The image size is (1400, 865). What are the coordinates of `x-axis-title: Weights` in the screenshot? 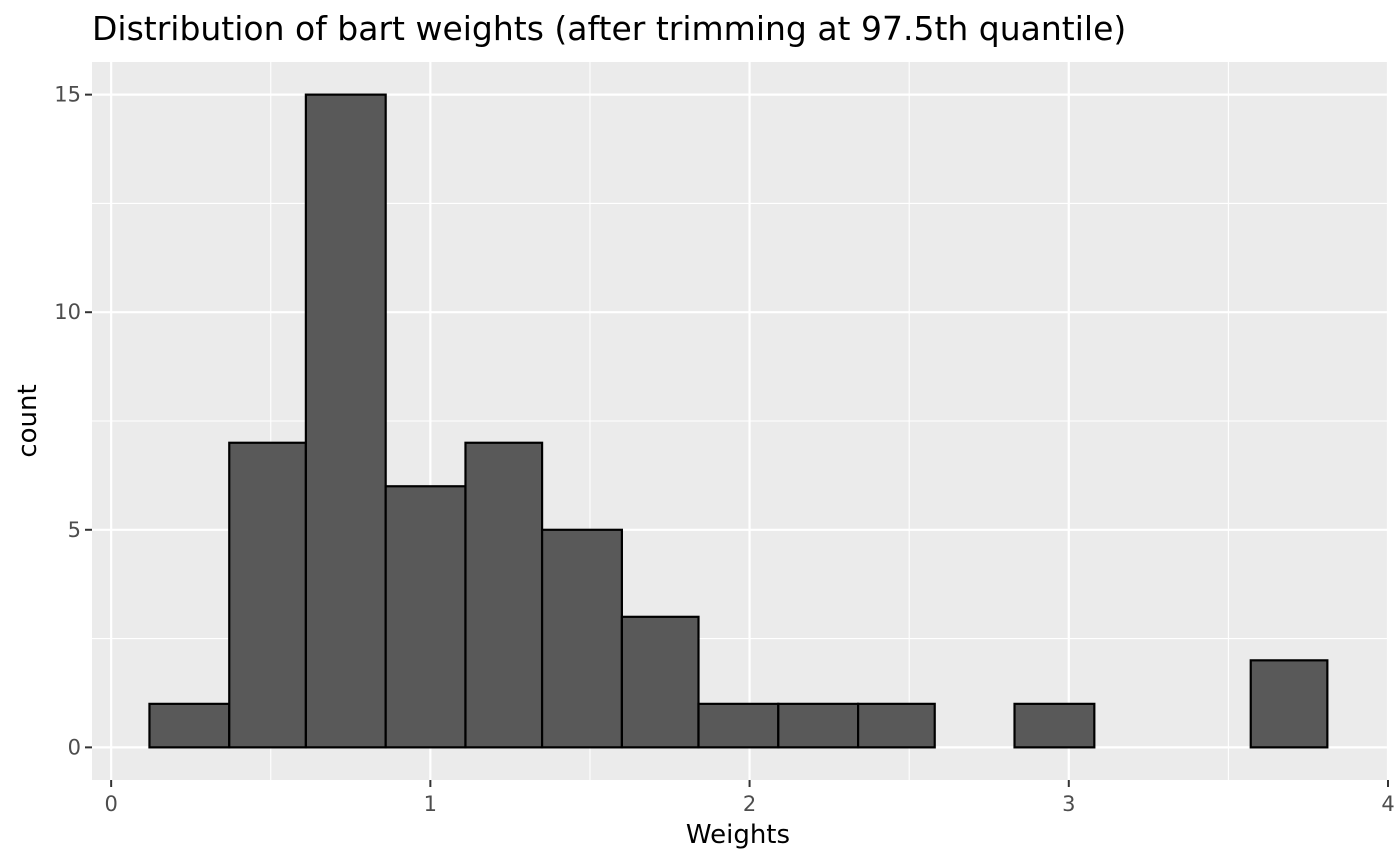 It's located at (738, 835).